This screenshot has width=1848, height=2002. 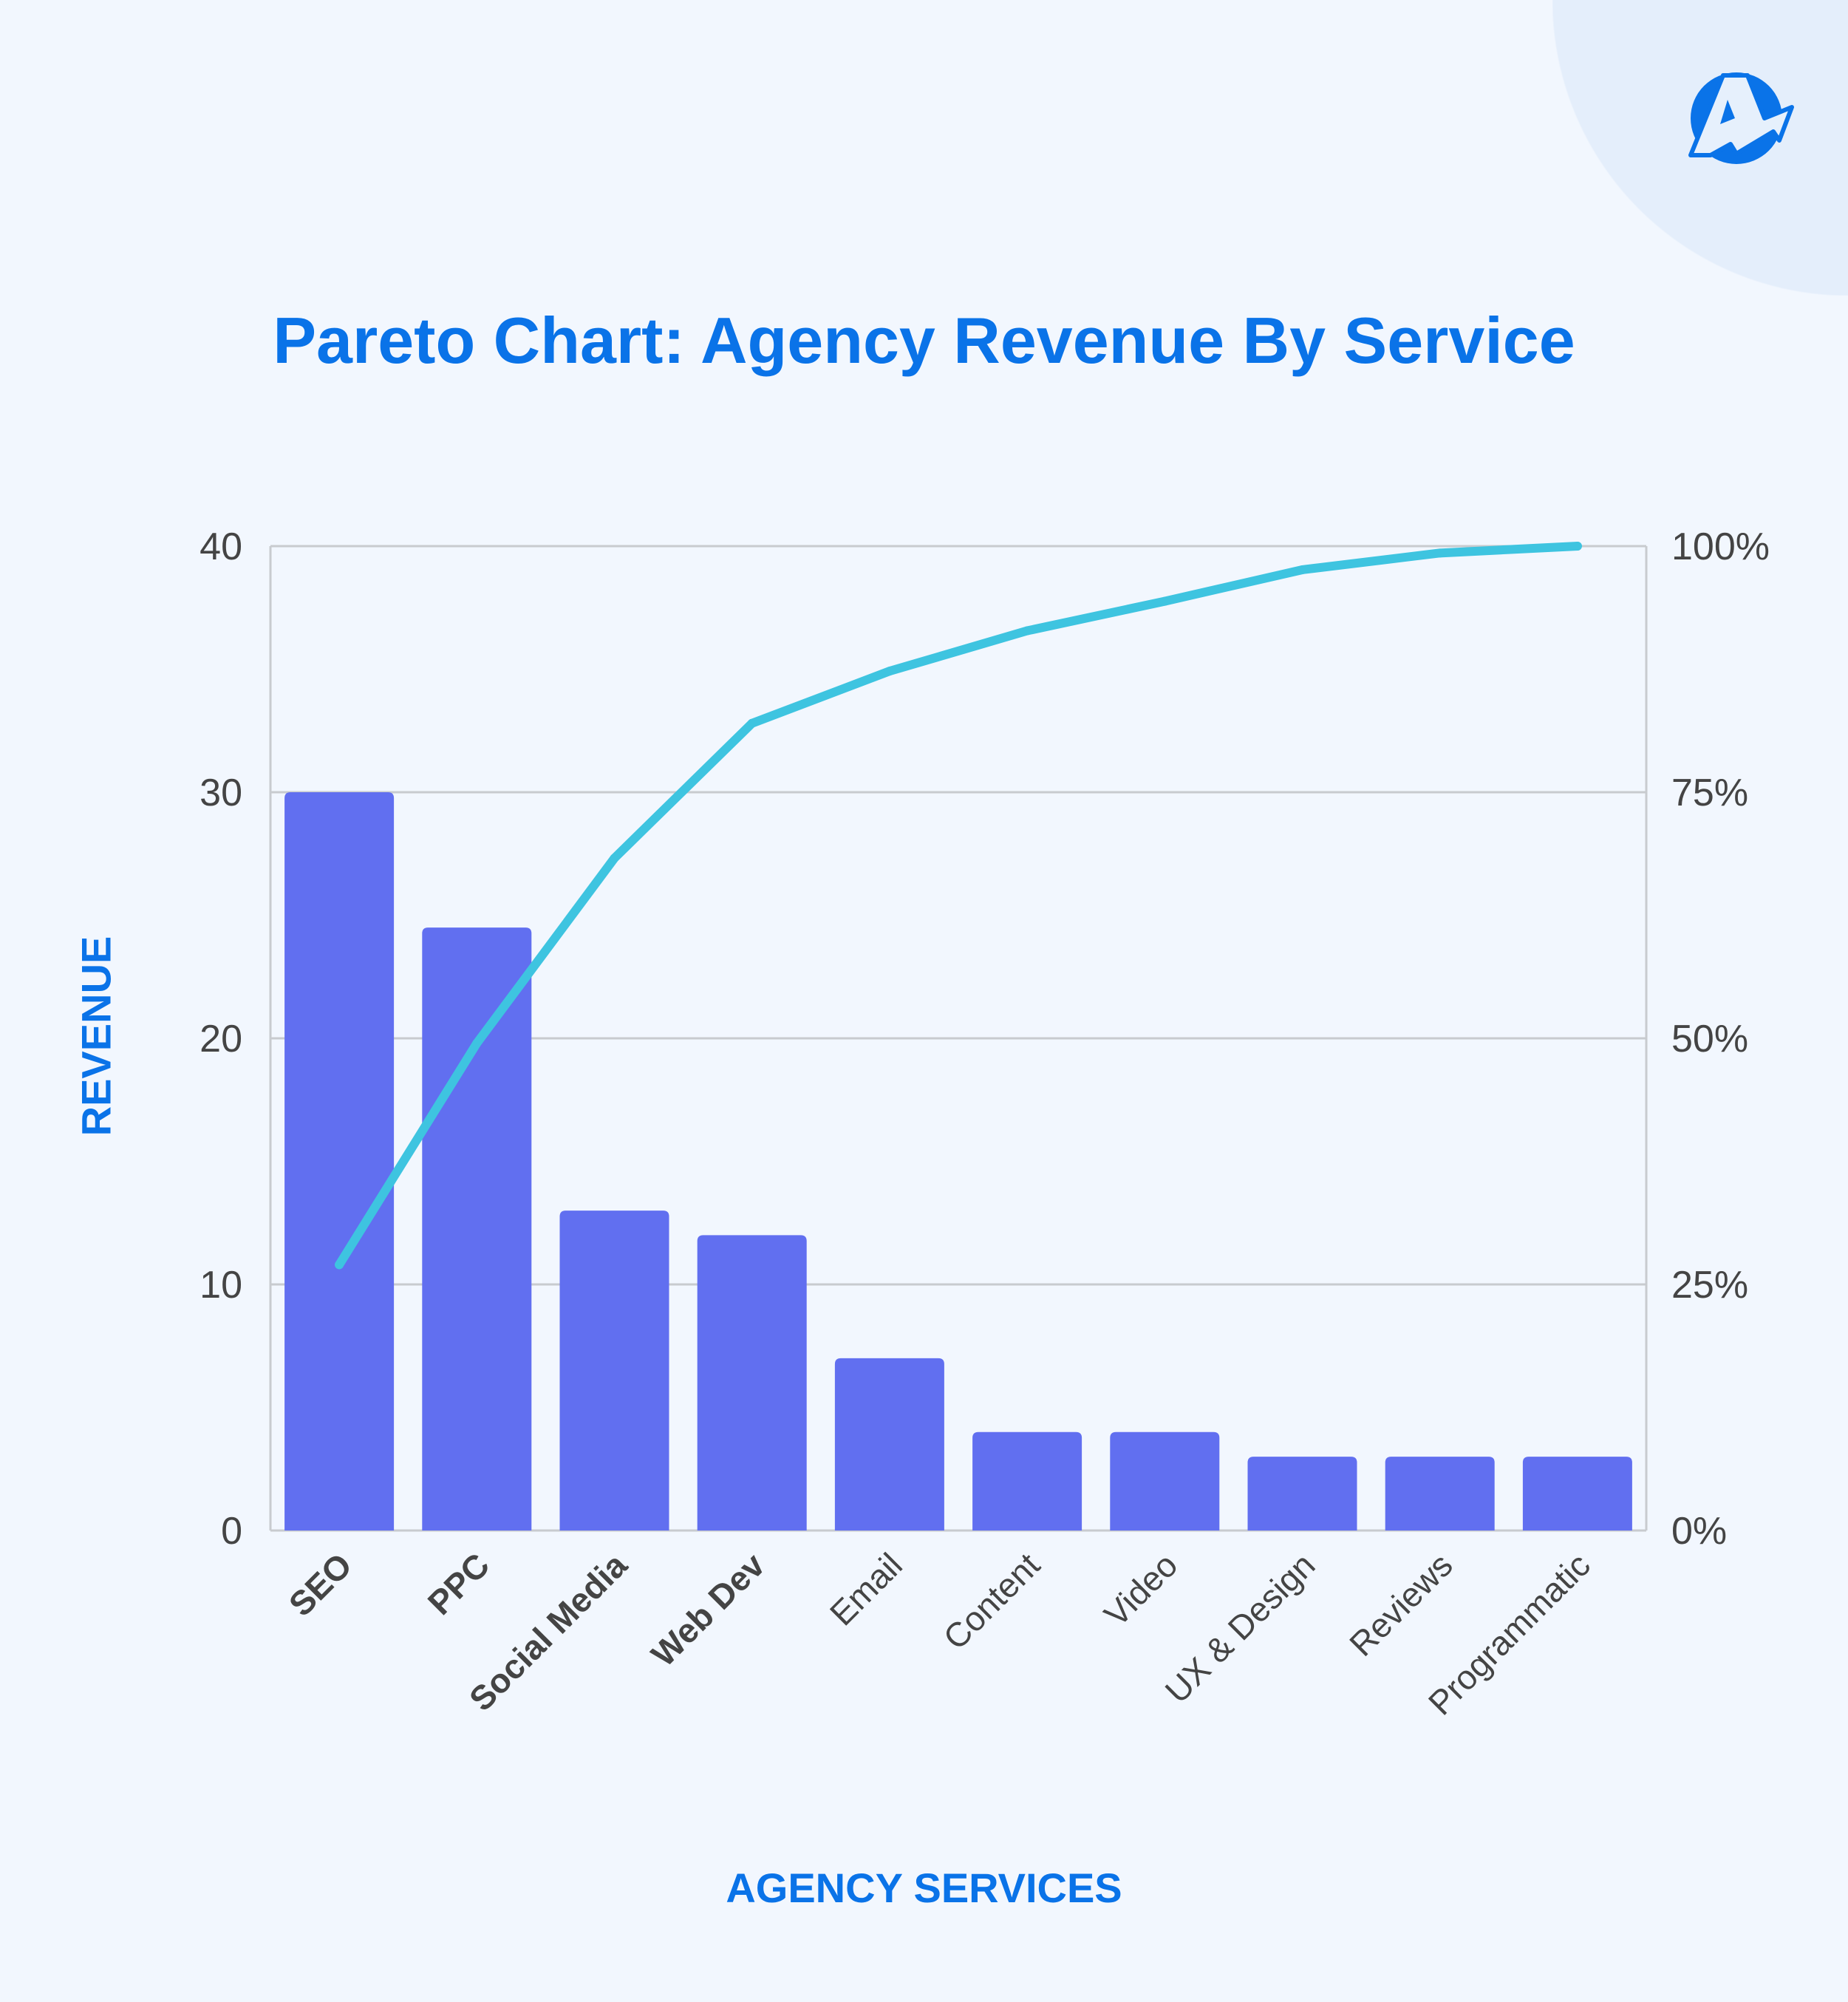 What do you see at coordinates (614, 1371) in the screenshot?
I see `bar-social-media` at bounding box center [614, 1371].